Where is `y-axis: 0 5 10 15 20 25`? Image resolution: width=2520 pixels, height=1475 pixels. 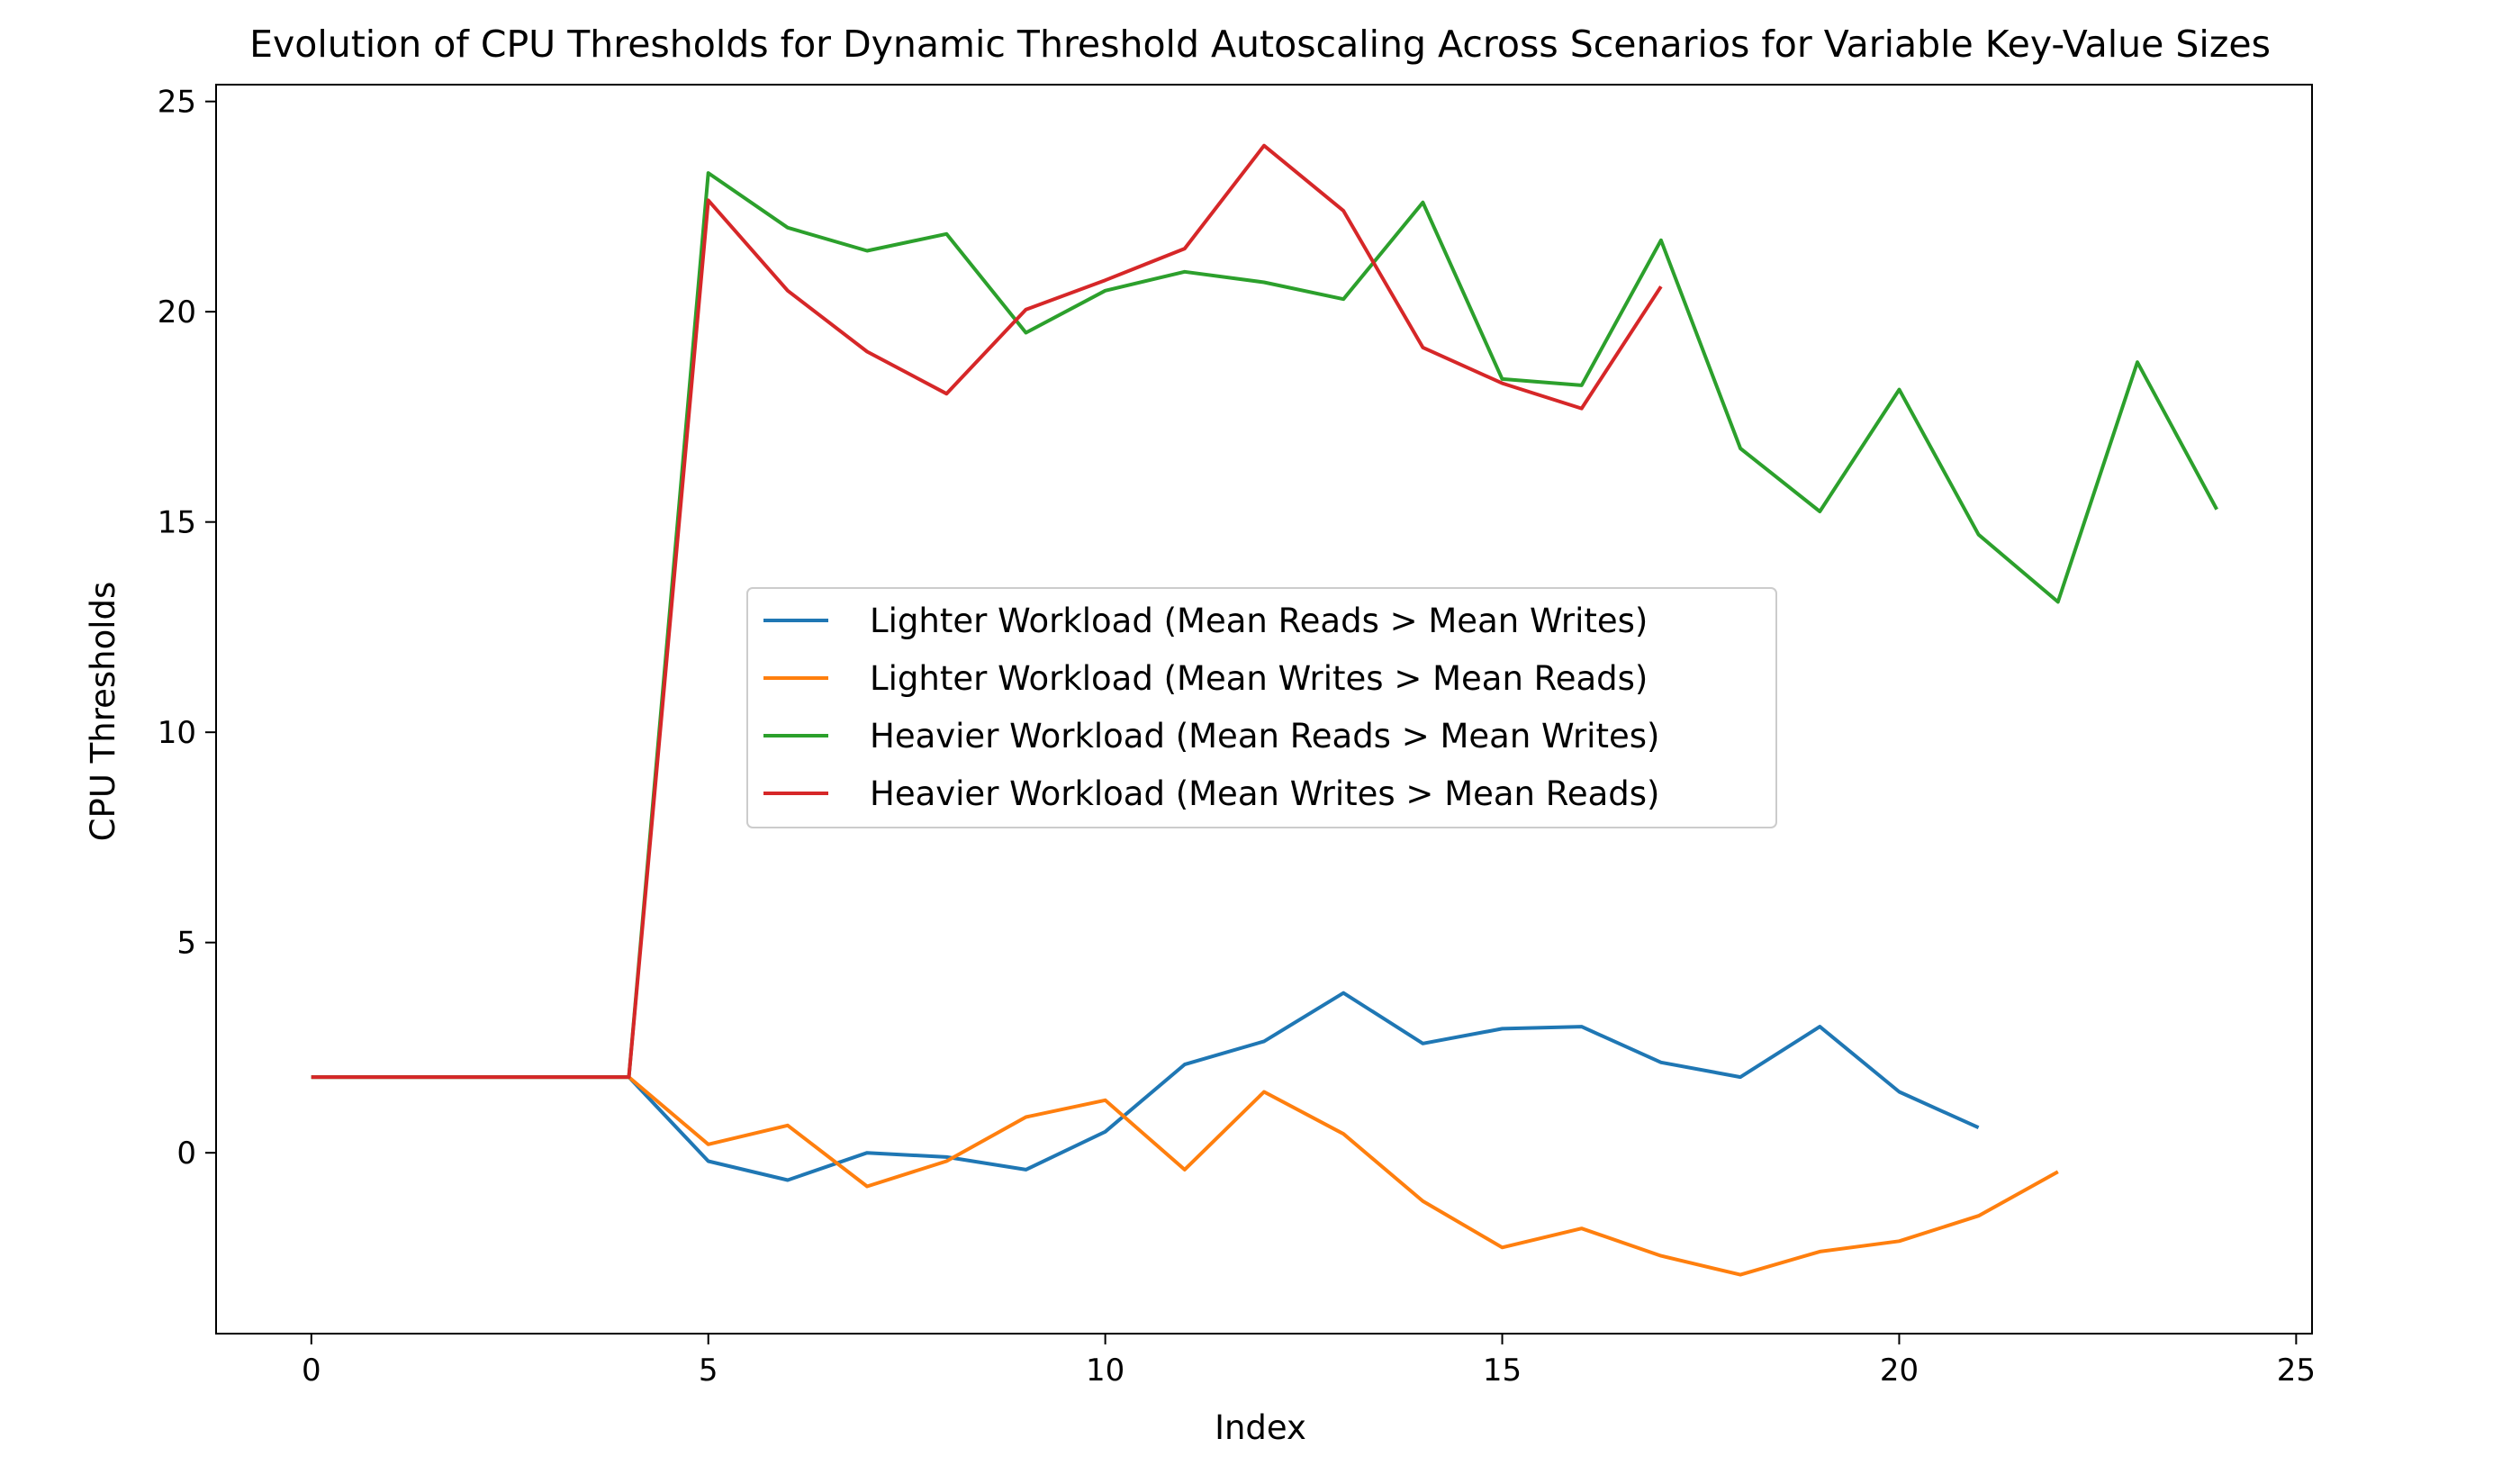
y-axis: 0 5 10 15 20 25 is located at coordinates (187, 629).